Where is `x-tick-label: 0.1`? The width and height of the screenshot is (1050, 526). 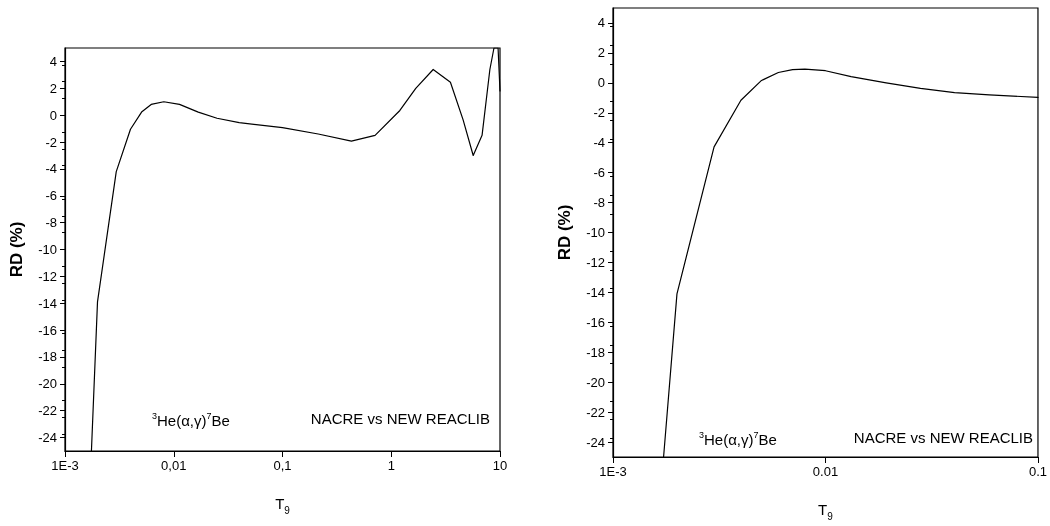 x-tick-label: 0.1 is located at coordinates (1037, 471).